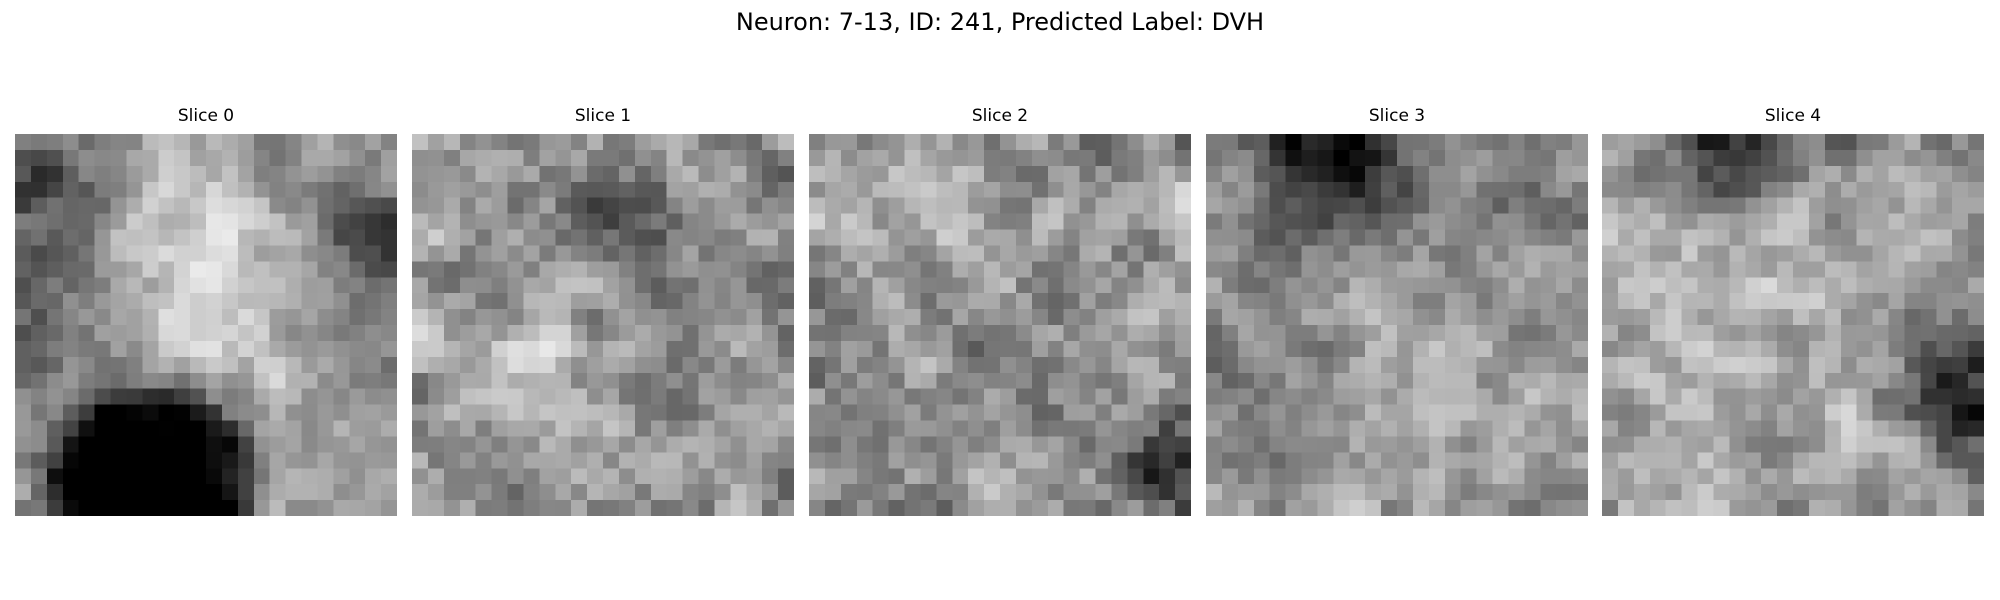  I want to click on slice-title: Slice 3, so click(1397, 116).